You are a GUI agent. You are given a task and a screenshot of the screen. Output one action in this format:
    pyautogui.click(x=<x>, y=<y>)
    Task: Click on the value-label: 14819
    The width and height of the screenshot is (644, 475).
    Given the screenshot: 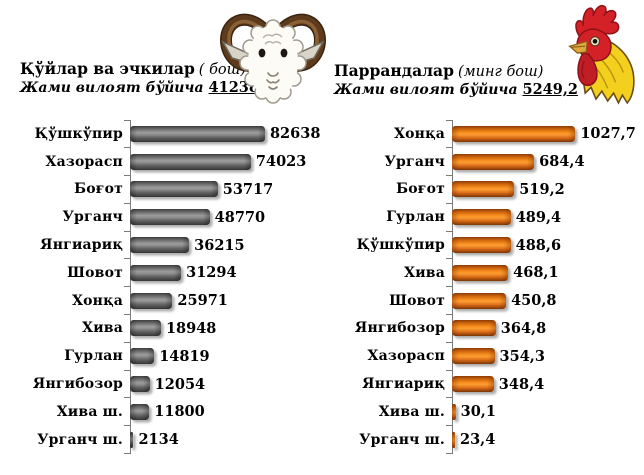 What is the action you would take?
    pyautogui.click(x=184, y=356)
    